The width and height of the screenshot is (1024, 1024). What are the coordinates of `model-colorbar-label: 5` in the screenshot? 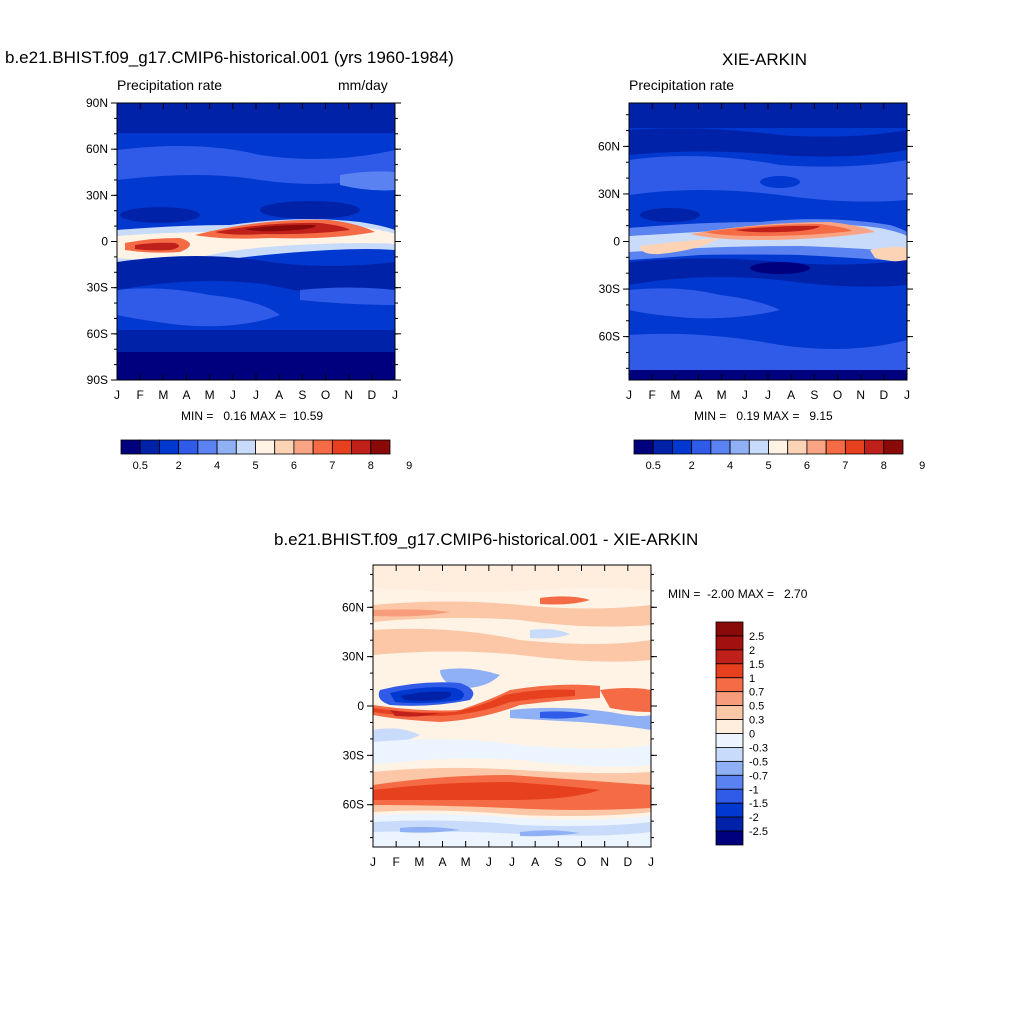 It's located at (255, 466).